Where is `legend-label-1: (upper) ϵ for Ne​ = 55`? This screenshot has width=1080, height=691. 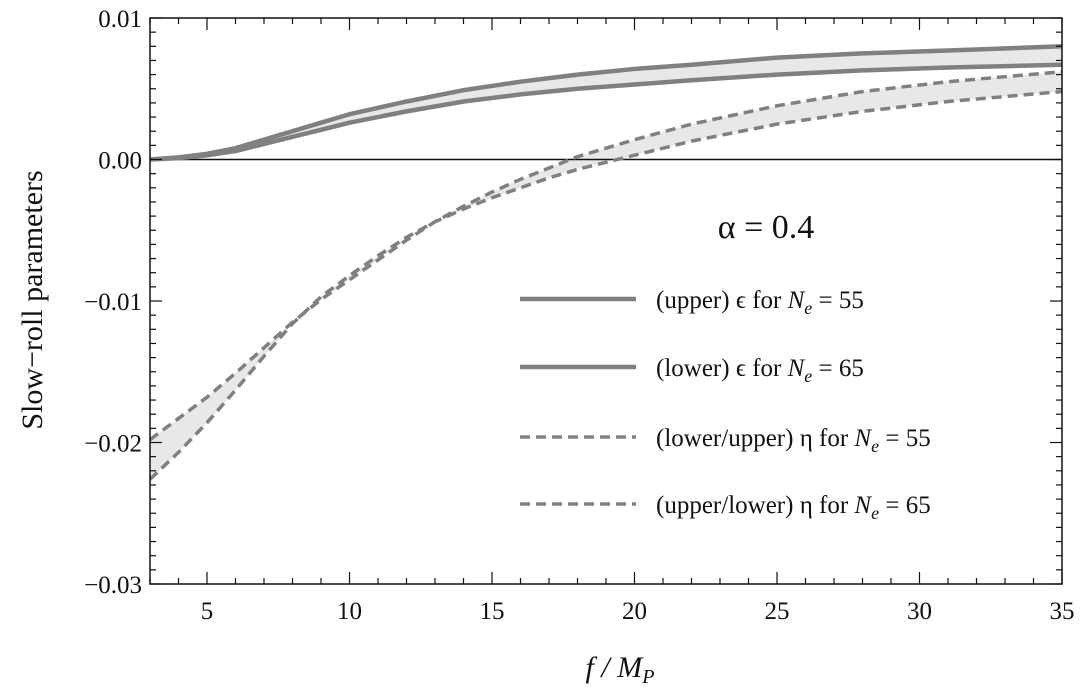 legend-label-1: (upper) ϵ for Ne​ = 55 is located at coordinates (760, 302).